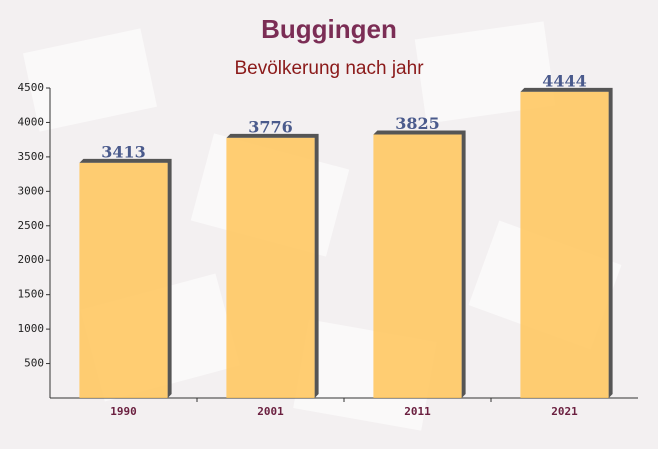 Image resolution: width=658 pixels, height=449 pixels. Describe the element at coordinates (123, 411) in the screenshot. I see `x-tick-label: 1990` at that location.